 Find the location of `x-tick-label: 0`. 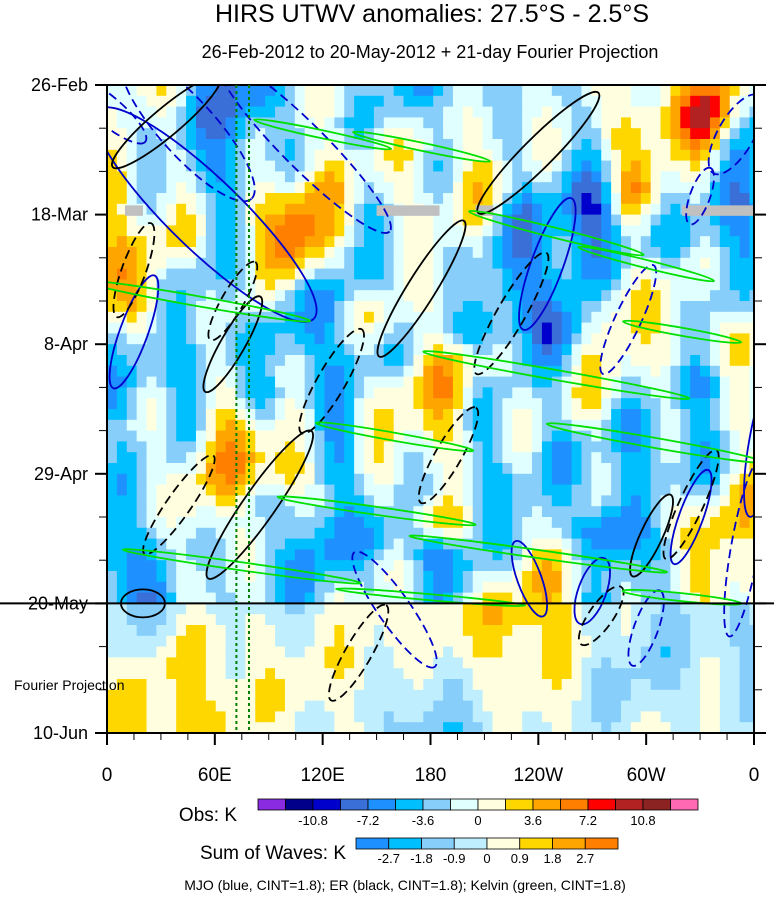

x-tick-label: 0 is located at coordinates (754, 775).